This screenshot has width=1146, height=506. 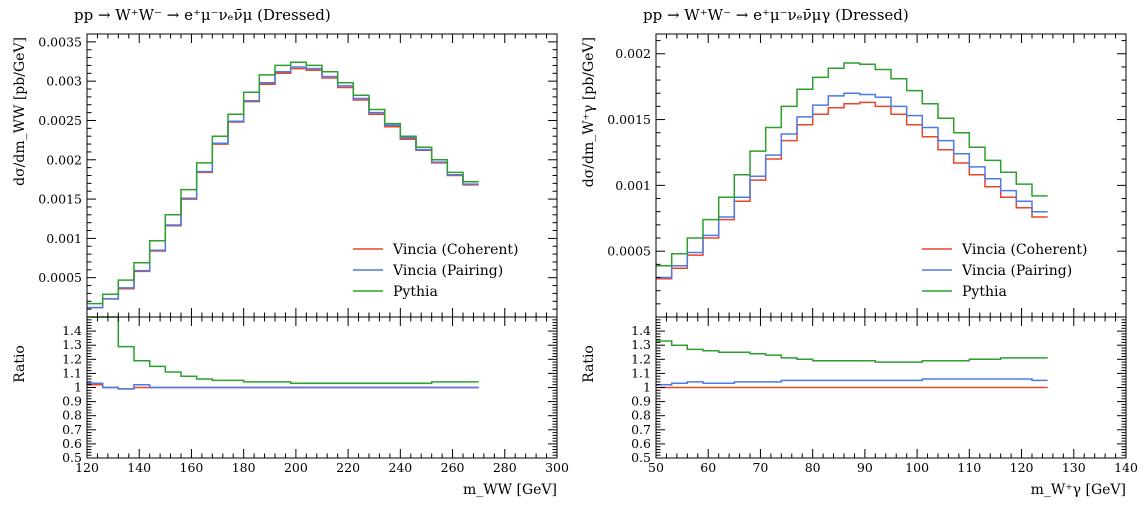 What do you see at coordinates (60, 120) in the screenshot?
I see `y-tick-label: 0.0025` at bounding box center [60, 120].